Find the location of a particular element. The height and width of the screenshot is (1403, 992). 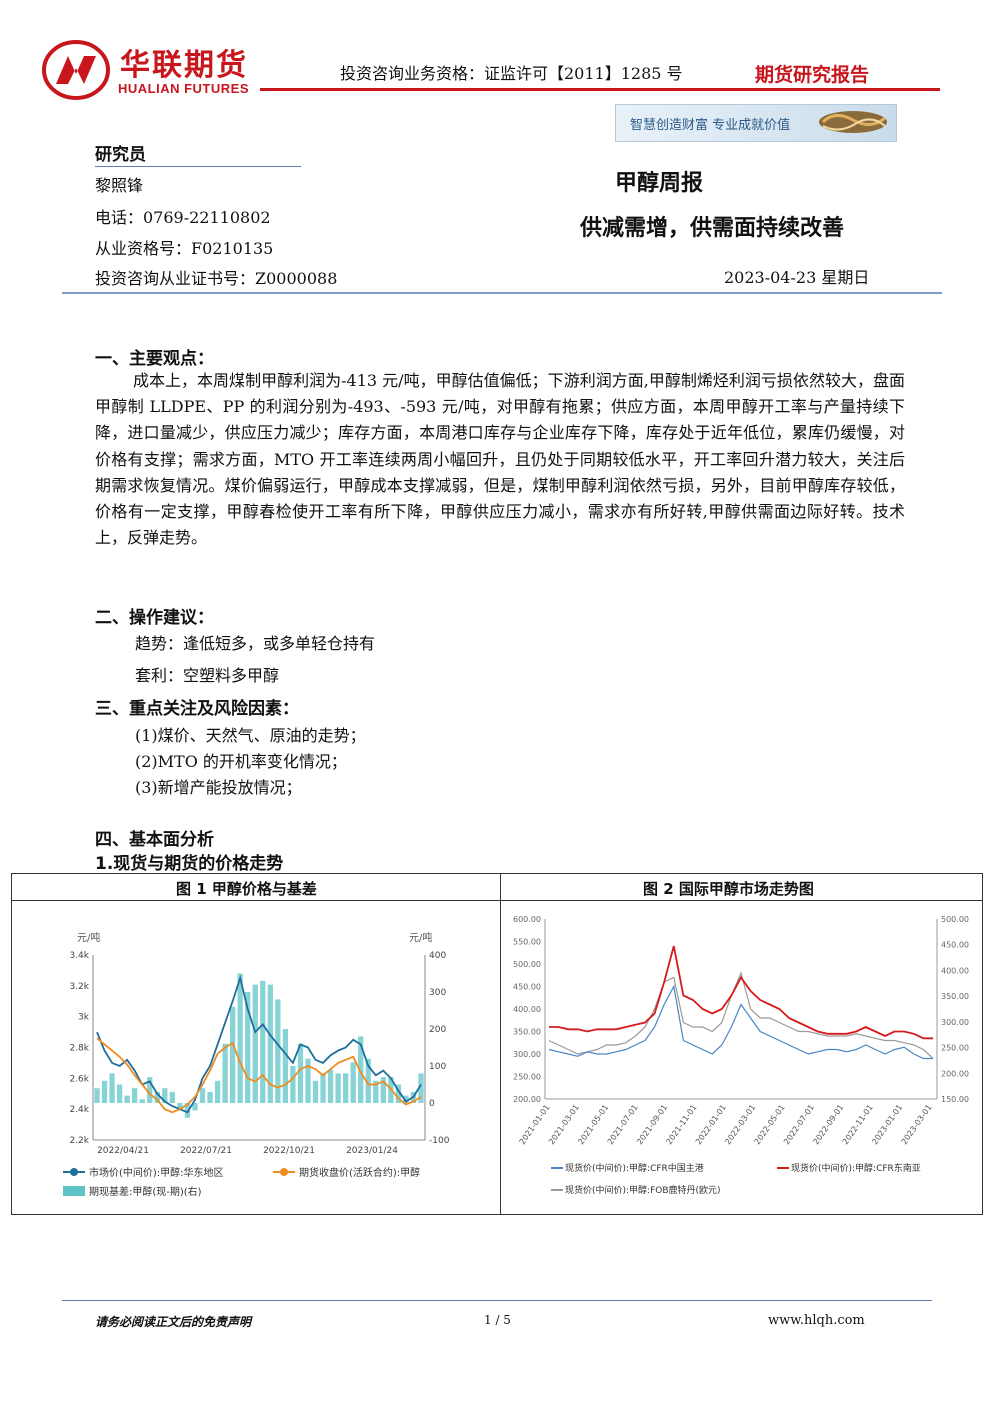

x-tick-label: 2022-01-01 is located at coordinates (711, 1124).